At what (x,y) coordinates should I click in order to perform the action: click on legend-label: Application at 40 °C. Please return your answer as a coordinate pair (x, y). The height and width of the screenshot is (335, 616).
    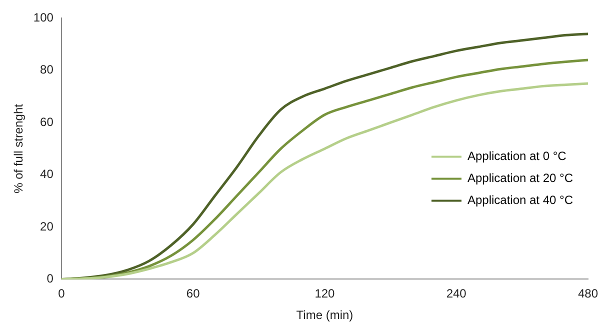
    Looking at the image, I should click on (520, 200).